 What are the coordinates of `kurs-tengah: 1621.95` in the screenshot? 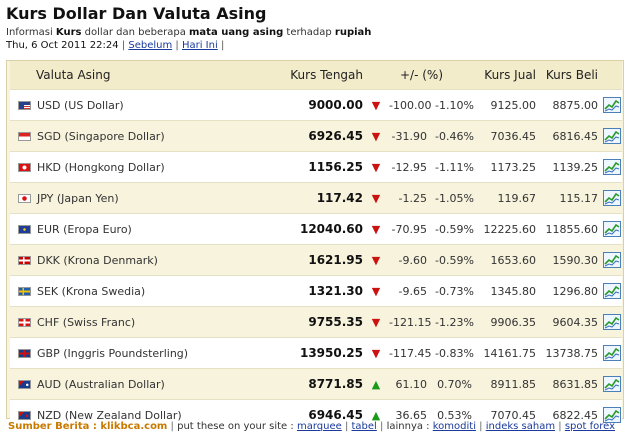 It's located at (311, 260).